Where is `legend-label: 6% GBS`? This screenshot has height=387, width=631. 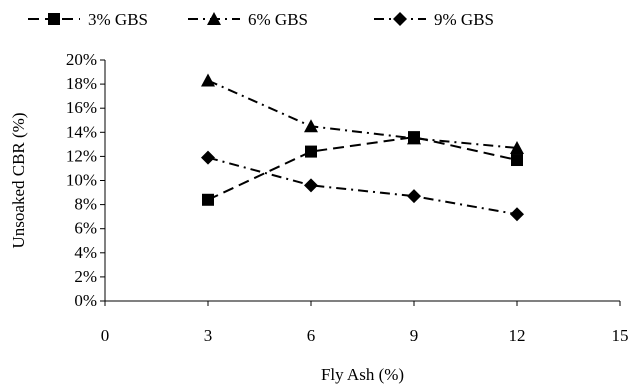 legend-label: 6% GBS is located at coordinates (278, 19).